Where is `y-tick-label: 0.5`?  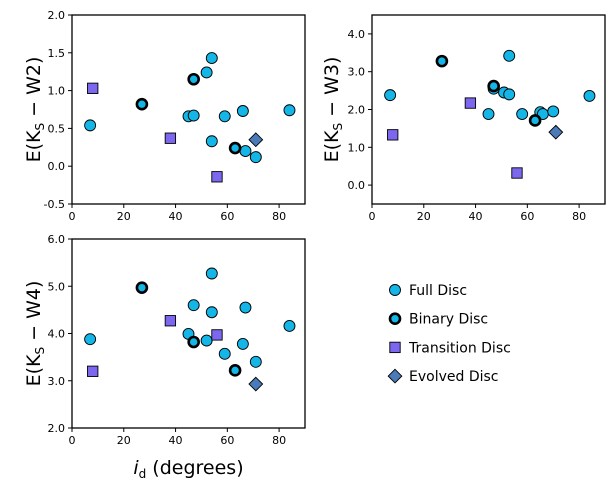
y-tick-label: 0.5 is located at coordinates (57, 128).